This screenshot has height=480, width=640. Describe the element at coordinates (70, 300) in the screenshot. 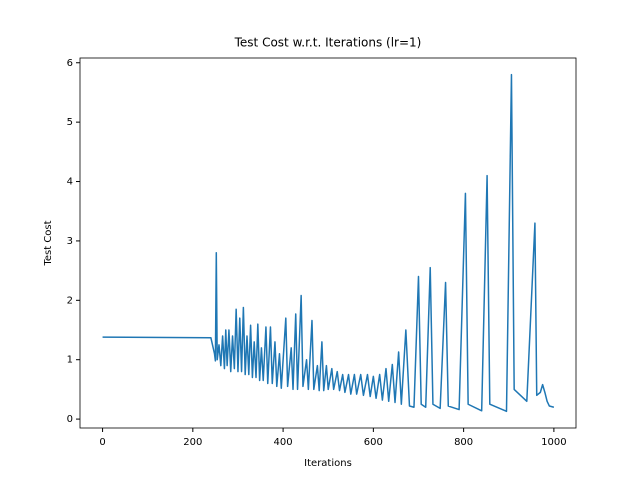

I see `y-tick-label: 2` at that location.